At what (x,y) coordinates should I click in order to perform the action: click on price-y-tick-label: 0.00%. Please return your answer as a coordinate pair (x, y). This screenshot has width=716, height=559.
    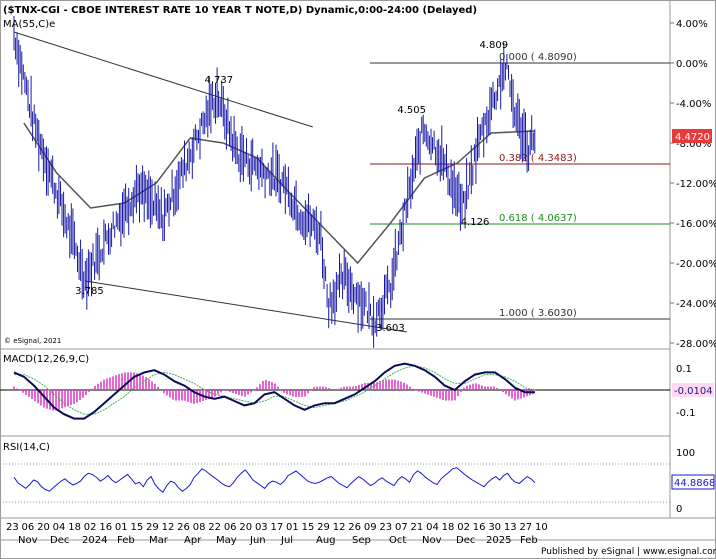
    Looking at the image, I should click on (692, 64).